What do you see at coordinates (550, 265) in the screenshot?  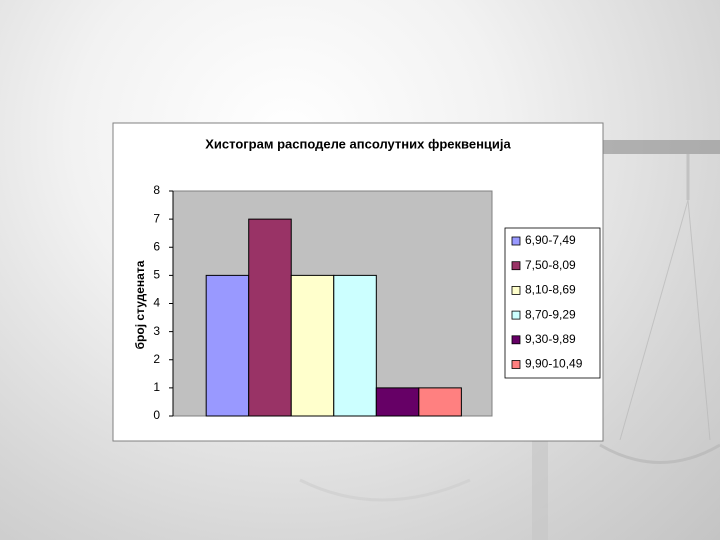 I see `legend-label: 7,50-8,09` at bounding box center [550, 265].